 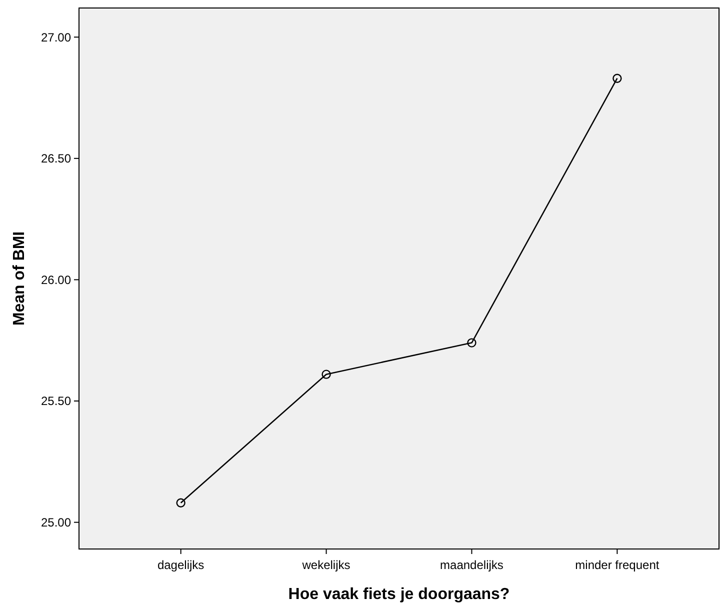 What do you see at coordinates (56, 279) in the screenshot?
I see `y-tick-label: 26.00` at bounding box center [56, 279].